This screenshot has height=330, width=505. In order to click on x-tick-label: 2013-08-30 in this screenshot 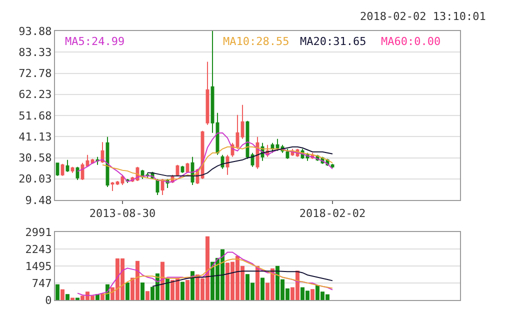, I will do `click(122, 213)`.